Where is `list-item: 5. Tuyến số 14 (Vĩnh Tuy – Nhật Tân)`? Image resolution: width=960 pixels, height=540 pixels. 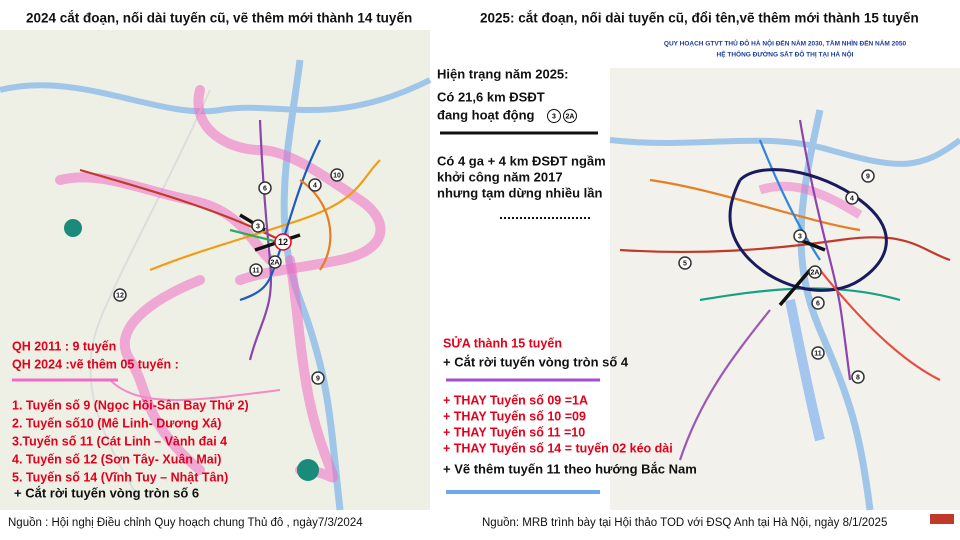
list-item: 5. Tuyến số 14 (Vĩnh Tuy – Nhật Tân) is located at coordinates (120, 477).